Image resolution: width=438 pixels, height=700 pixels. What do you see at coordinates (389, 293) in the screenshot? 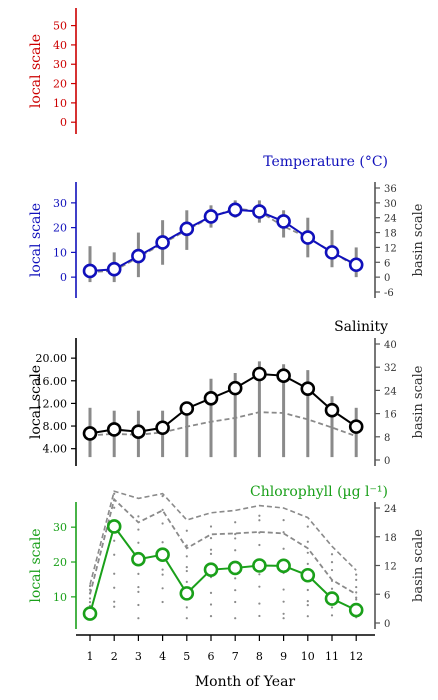
I see `right-tick-label: -6` at bounding box center [389, 293].